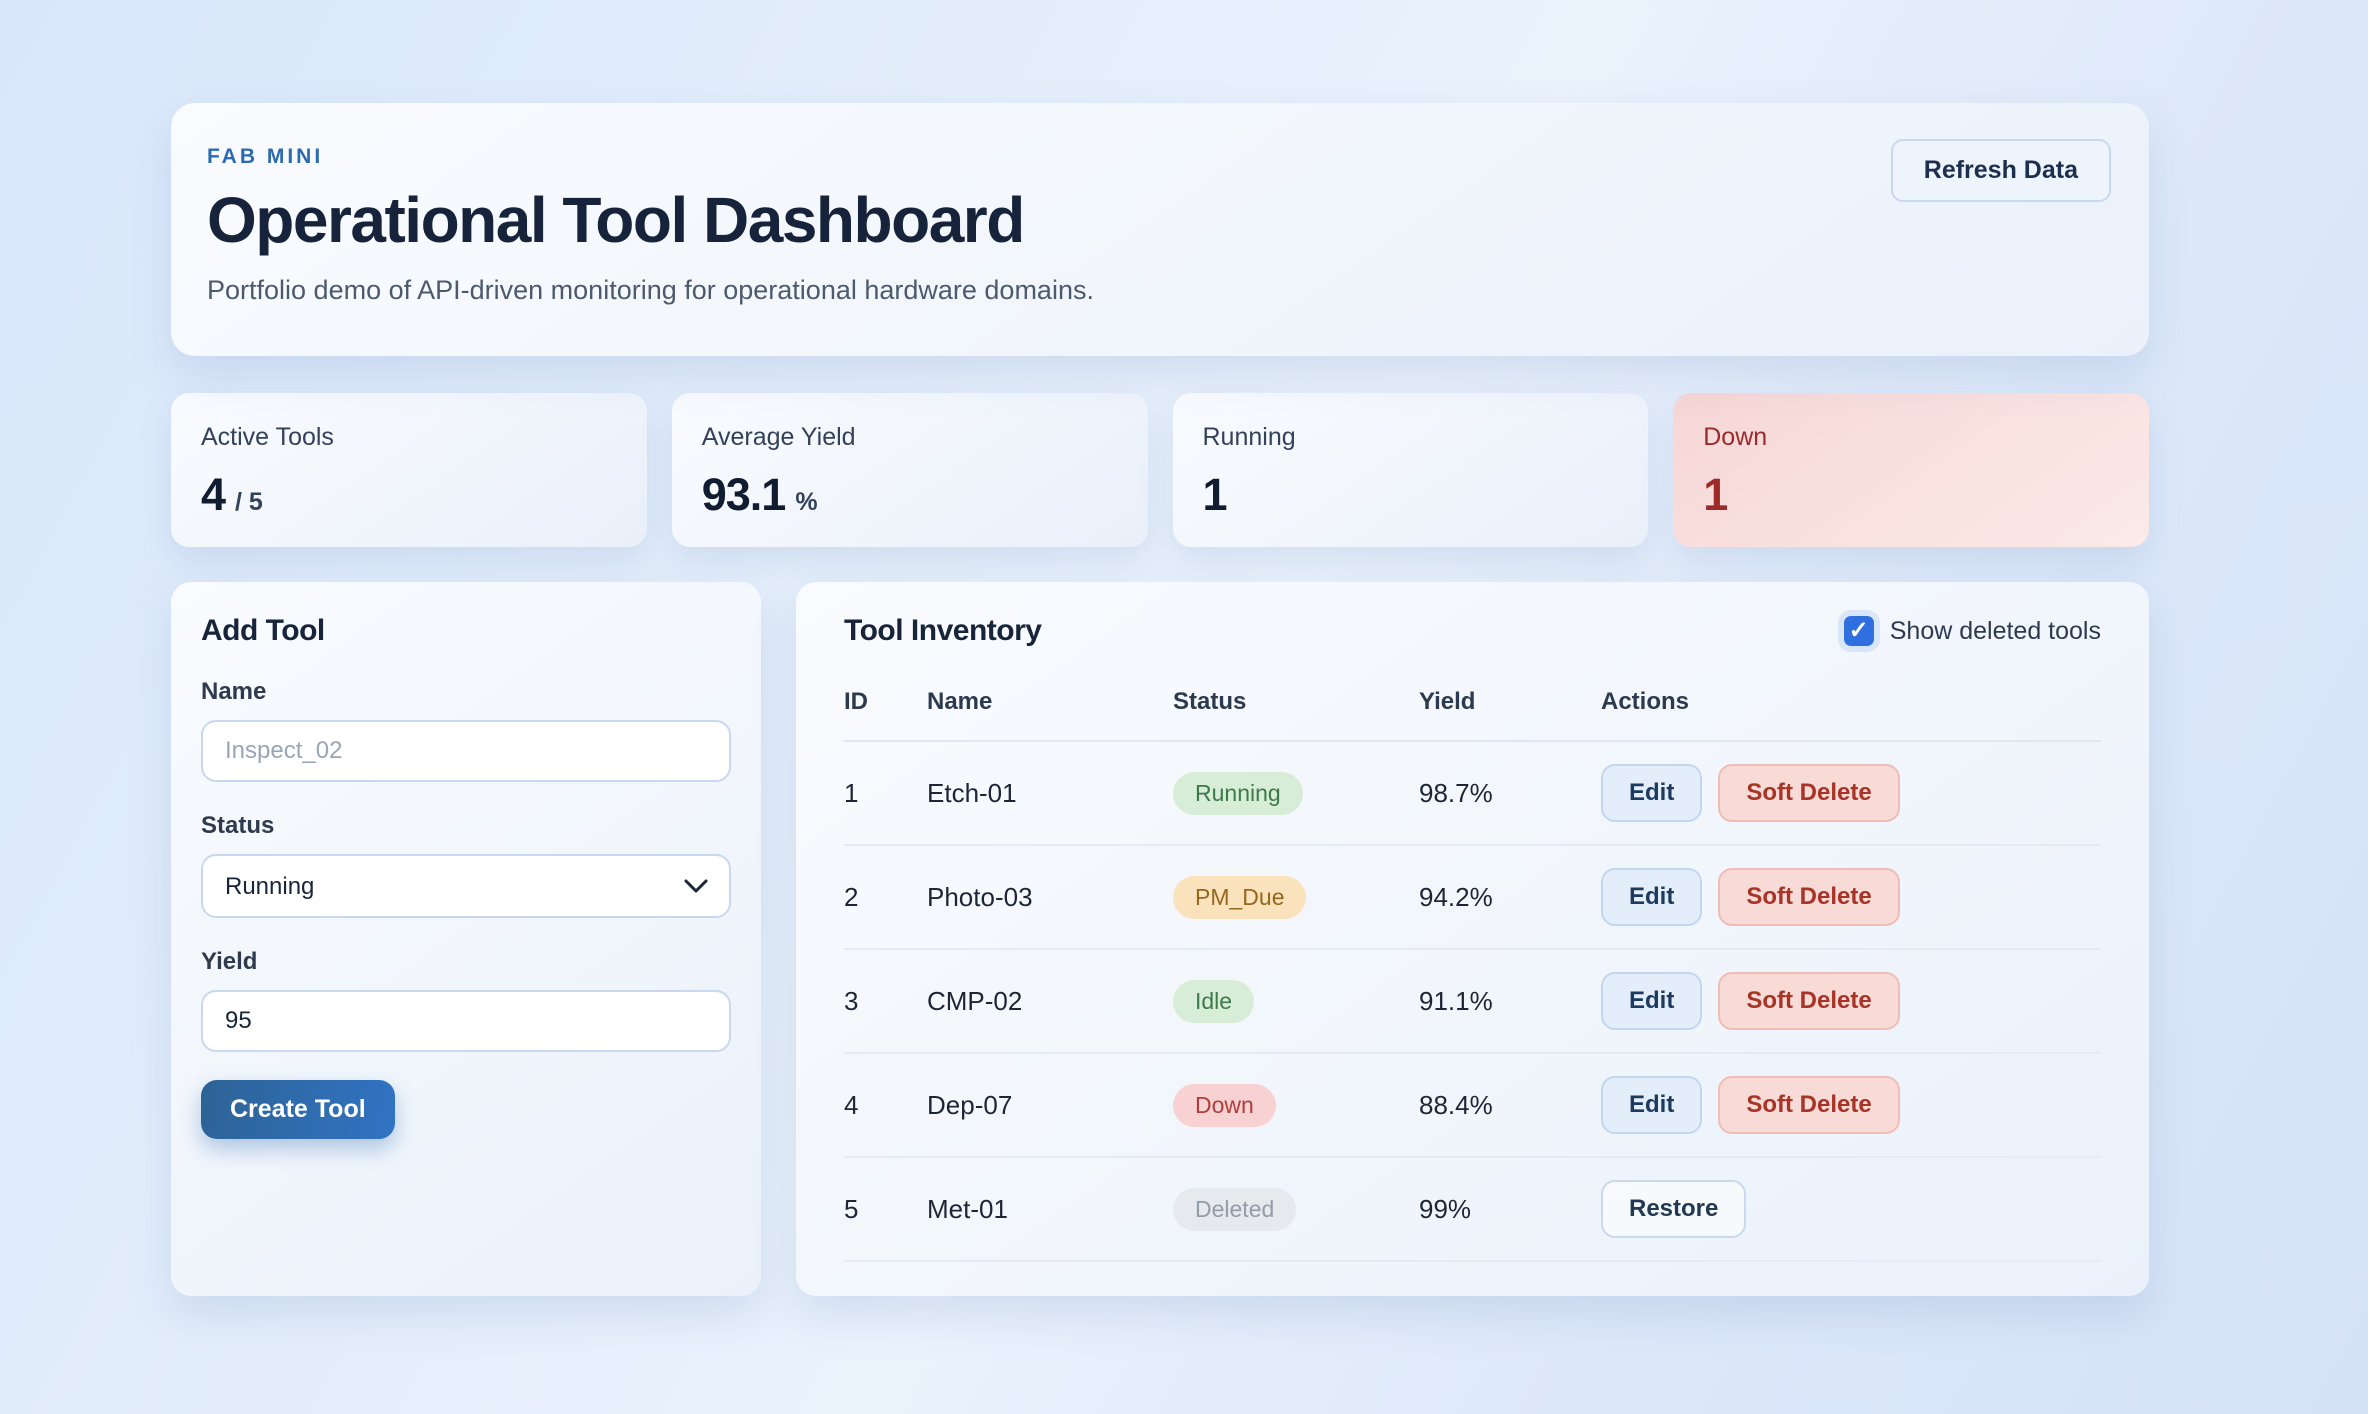 This screenshot has width=2368, height=1414. What do you see at coordinates (806, 502) in the screenshot?
I see `stat-value-suffix: %` at bounding box center [806, 502].